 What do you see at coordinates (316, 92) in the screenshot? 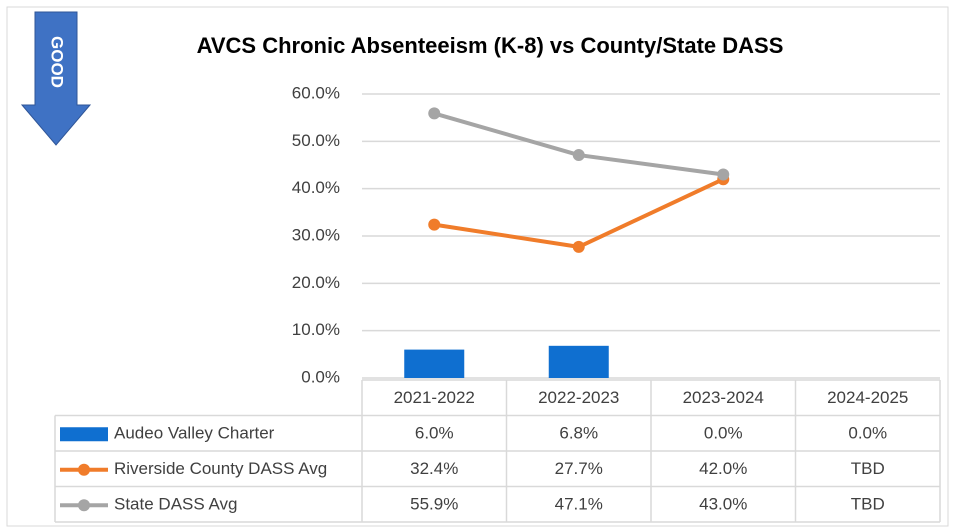
I see `y-tick-label: 60.0%` at bounding box center [316, 92].